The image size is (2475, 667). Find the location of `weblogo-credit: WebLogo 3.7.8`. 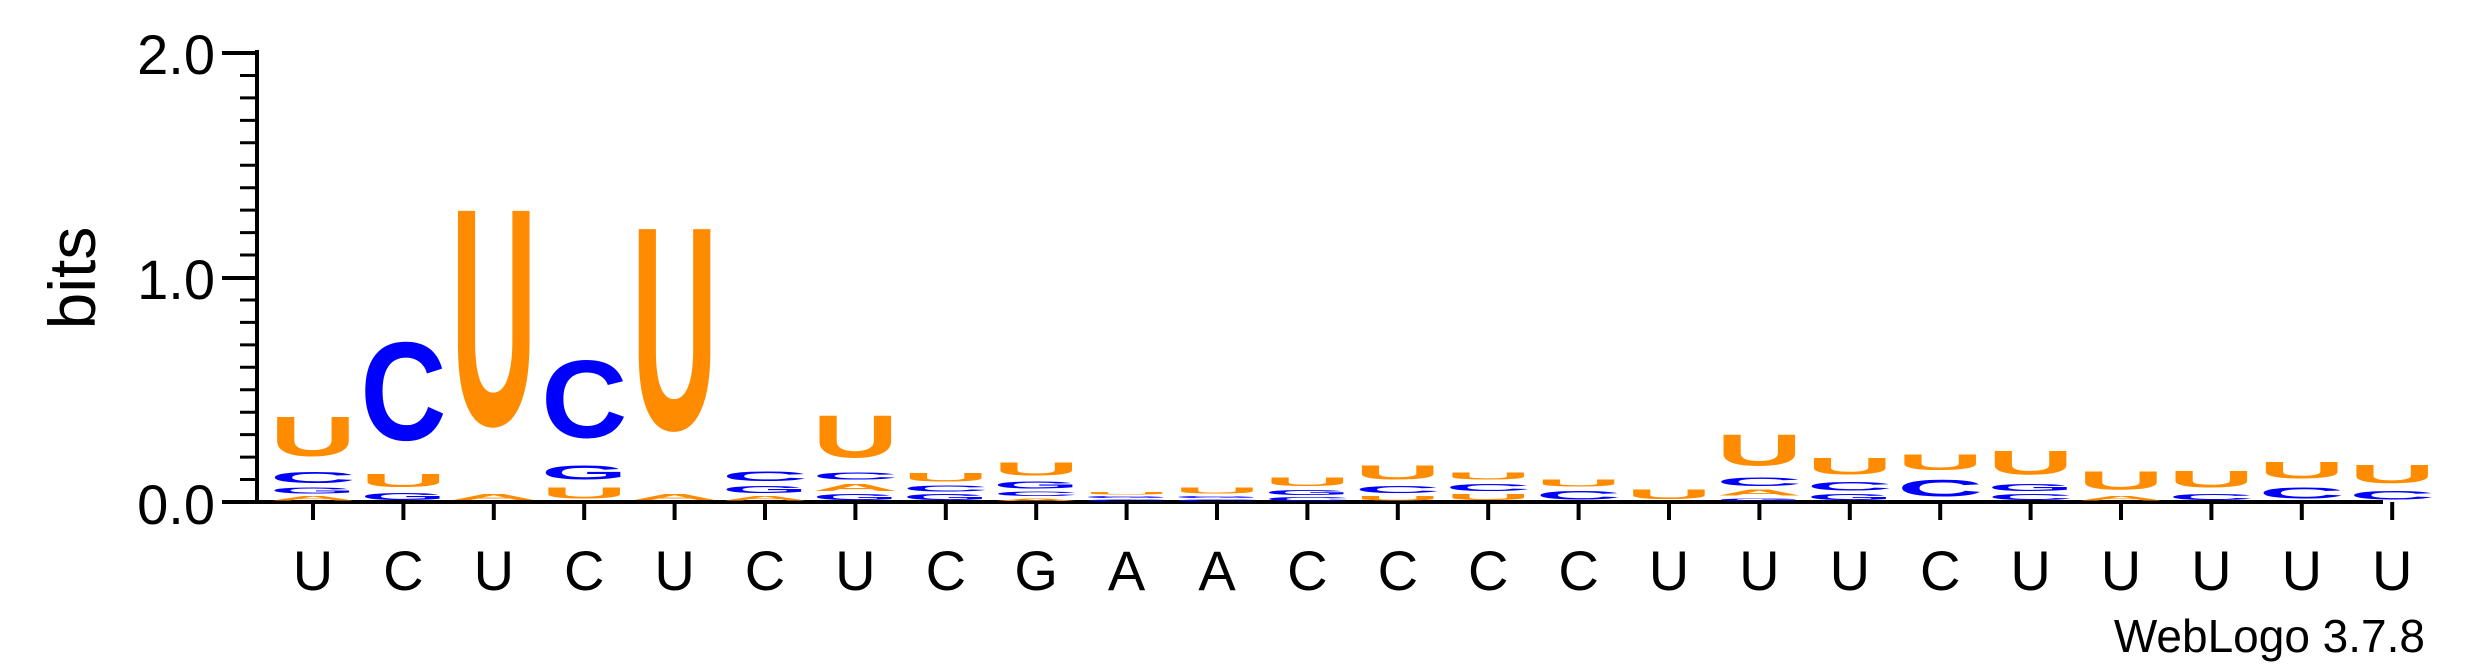

weblogo-credit: WebLogo 3.7.8 is located at coordinates (2269, 636).